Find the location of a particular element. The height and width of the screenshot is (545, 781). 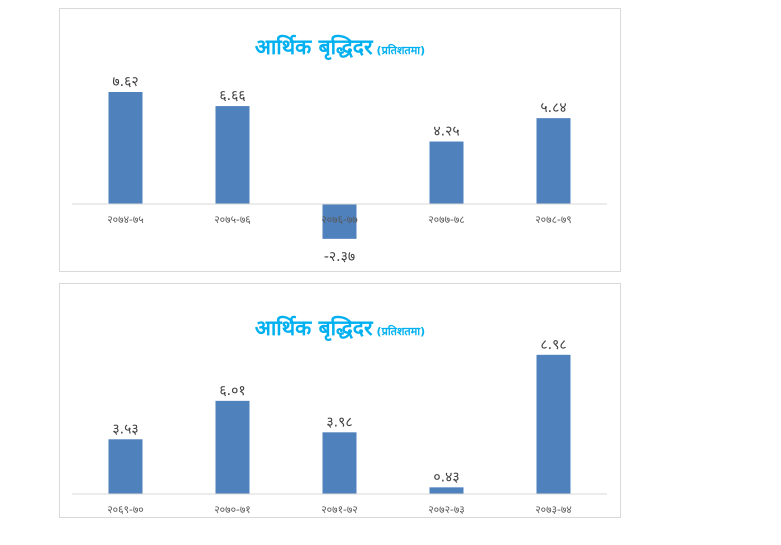

x-tick-label: २०७५-७६ is located at coordinates (232, 220).